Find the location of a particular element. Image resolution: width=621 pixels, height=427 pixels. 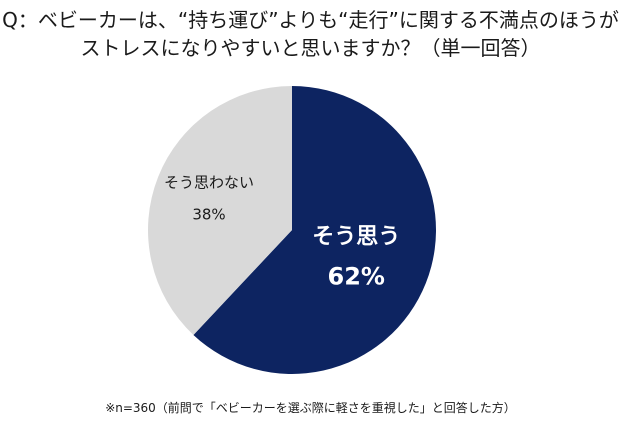

slice-value-2: 38% is located at coordinates (208, 215).